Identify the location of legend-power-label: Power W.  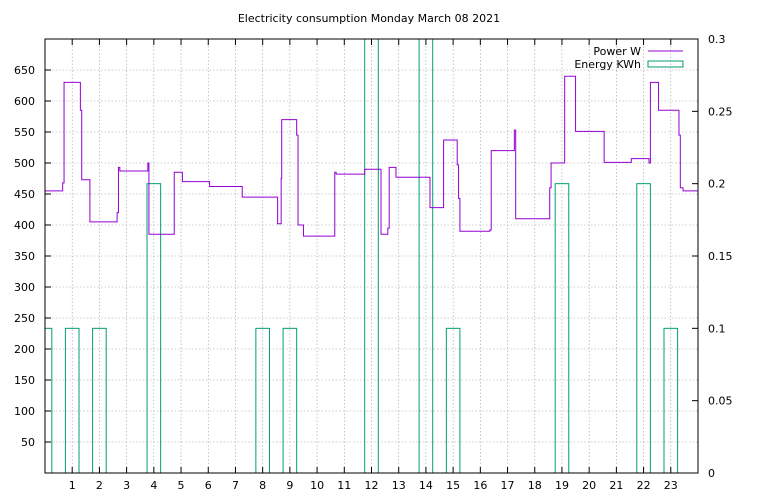
(617, 51).